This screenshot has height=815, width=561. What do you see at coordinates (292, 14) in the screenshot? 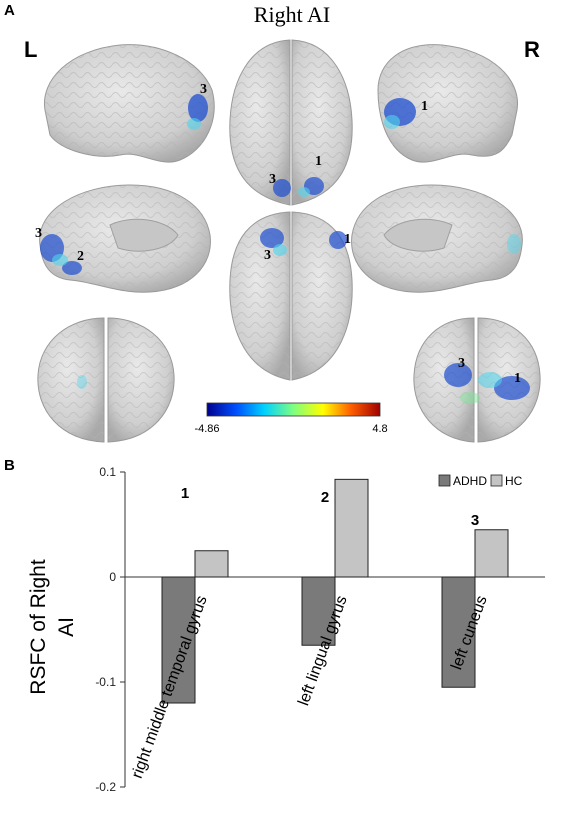
I see `panel-a-title: Right AI` at bounding box center [292, 14].